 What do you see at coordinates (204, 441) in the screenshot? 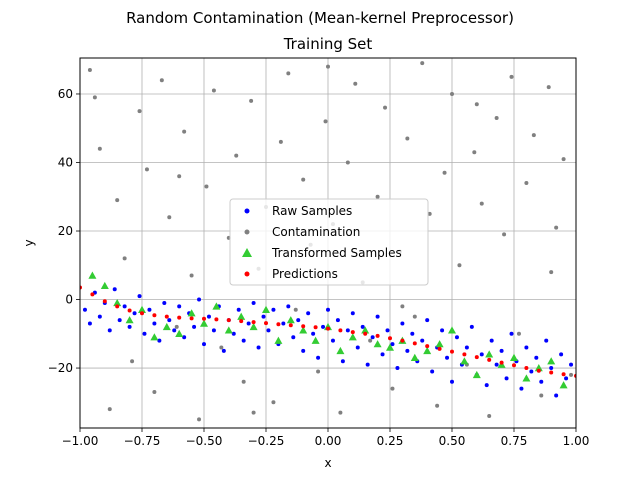
I see `x-tick-label: −0.50` at bounding box center [204, 441].